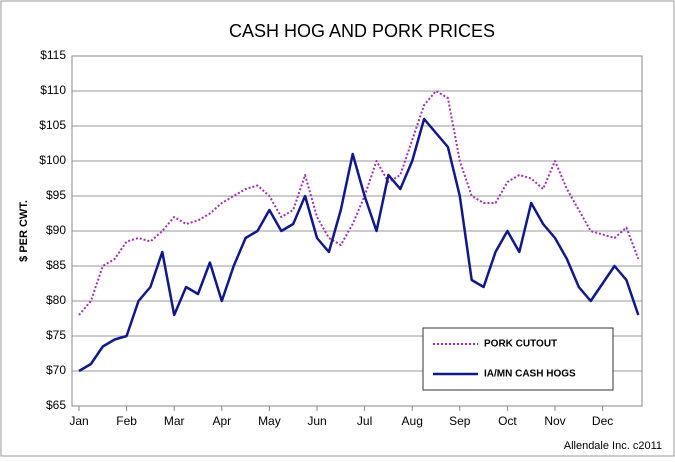 The image size is (675, 462). I want to click on y-tick-label: $115, so click(53, 55).